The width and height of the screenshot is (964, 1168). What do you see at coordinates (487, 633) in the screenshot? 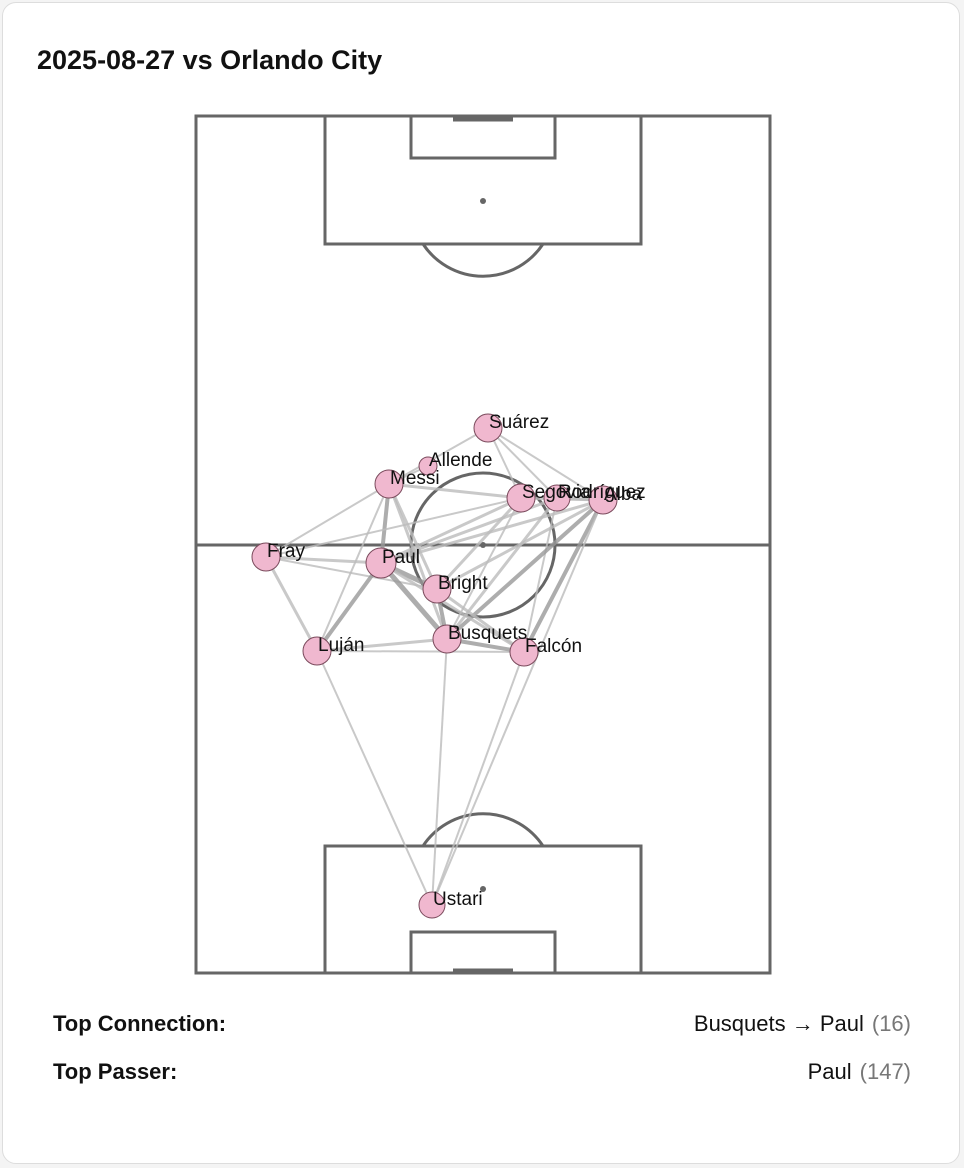
I see `player-label: Busquets` at bounding box center [487, 633].